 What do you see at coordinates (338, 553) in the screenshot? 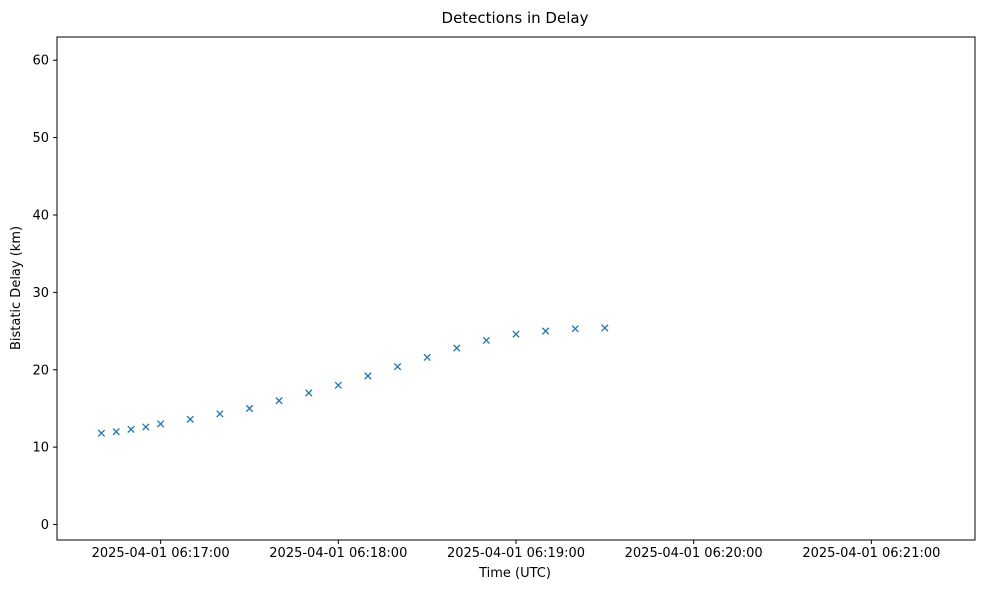
I see `x-tick-label: 2025-04-01 06:18:00` at bounding box center [338, 553].